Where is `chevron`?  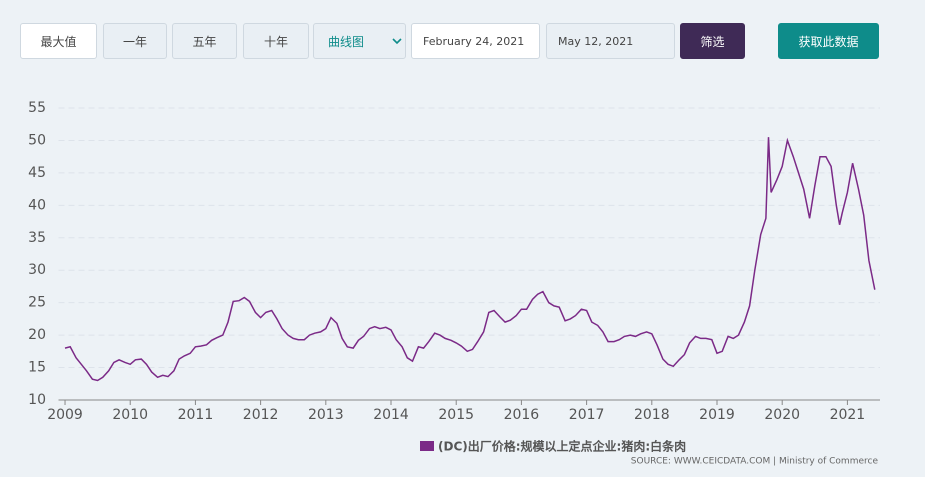 chevron is located at coordinates (397, 41).